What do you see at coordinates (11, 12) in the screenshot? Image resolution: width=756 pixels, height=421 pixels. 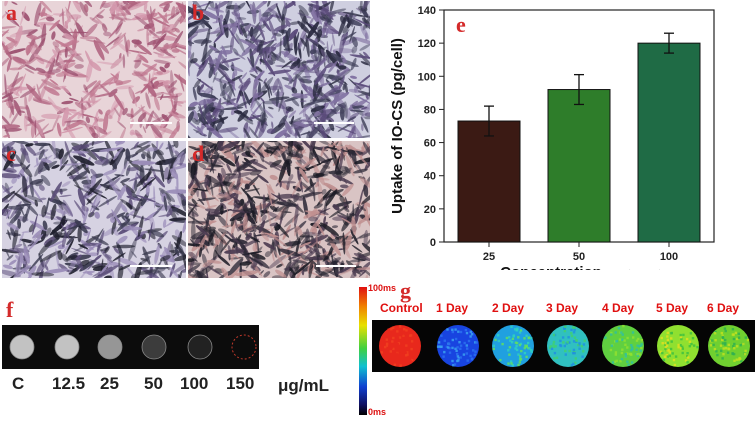 I see `panel-label-a: a` at bounding box center [11, 12].